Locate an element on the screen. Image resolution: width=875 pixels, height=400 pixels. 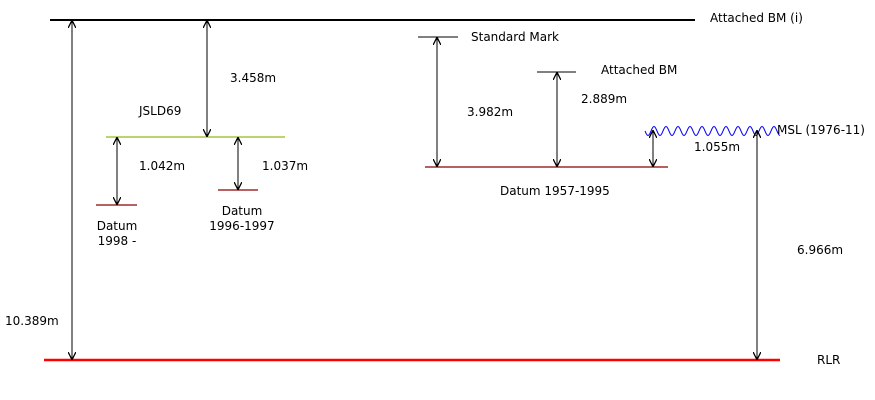
jsld69-label: JSLD69 is located at coordinates (159, 111).